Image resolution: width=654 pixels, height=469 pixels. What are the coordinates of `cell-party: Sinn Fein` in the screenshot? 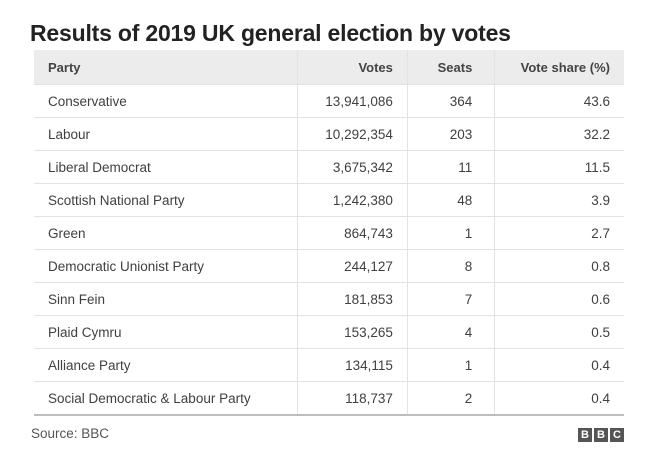 It's located at (166, 299).